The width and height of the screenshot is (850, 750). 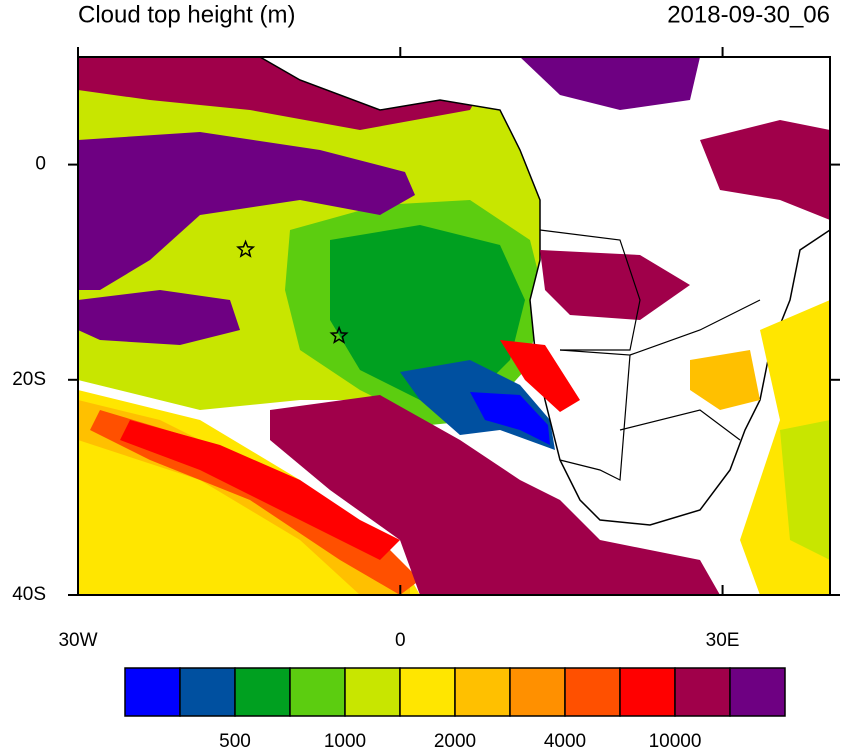 What do you see at coordinates (565, 740) in the screenshot?
I see `colorbar-label: 4000` at bounding box center [565, 740].